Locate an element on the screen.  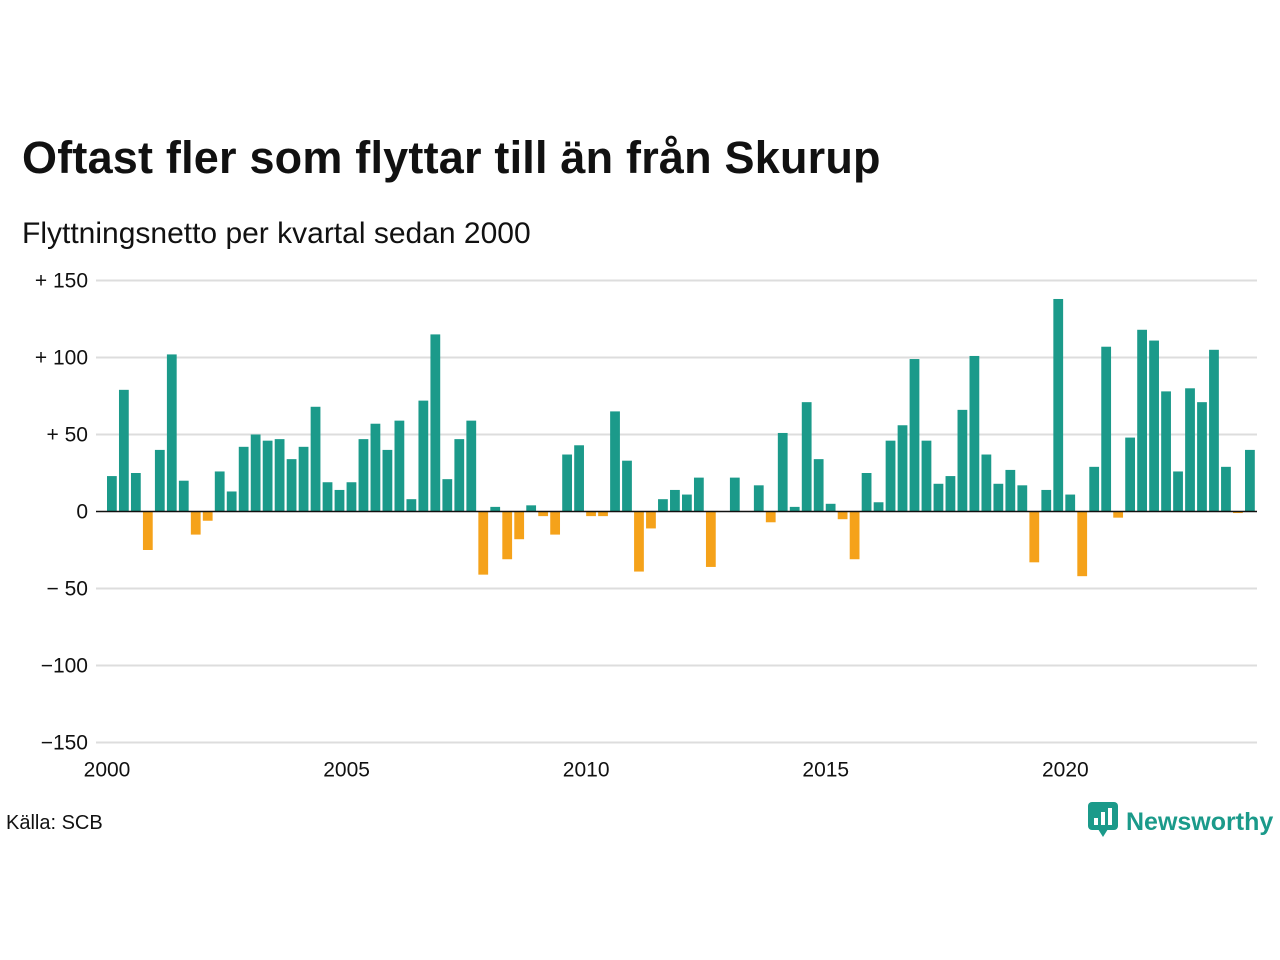
bar-2008-k4 is located at coordinates (531, 508).